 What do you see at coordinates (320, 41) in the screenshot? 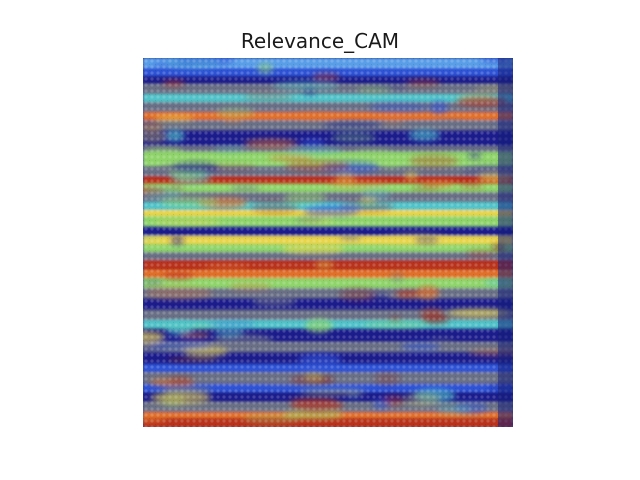
I see `figure-title: Relevance_CAM` at bounding box center [320, 41].